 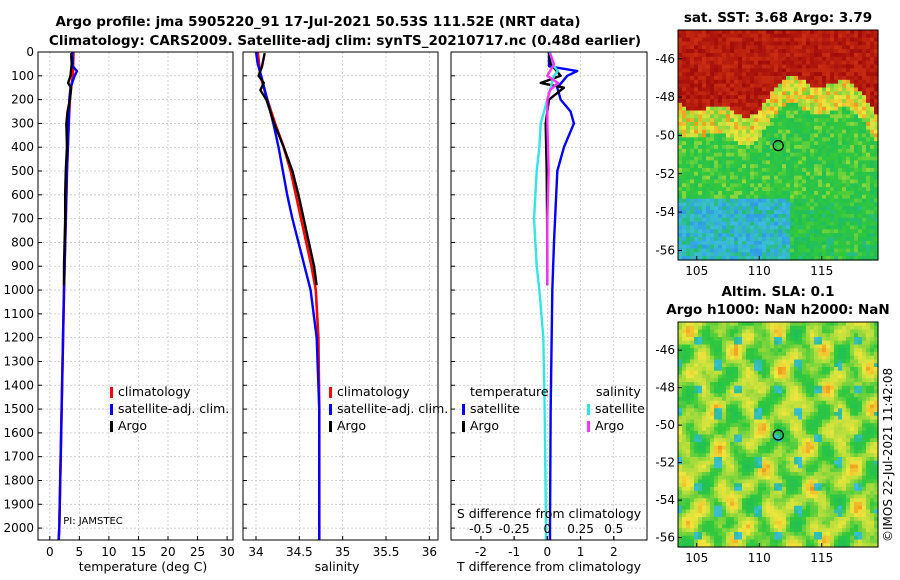 What do you see at coordinates (18, 480) in the screenshot?
I see `y-tick-label: 1800` at bounding box center [18, 480].